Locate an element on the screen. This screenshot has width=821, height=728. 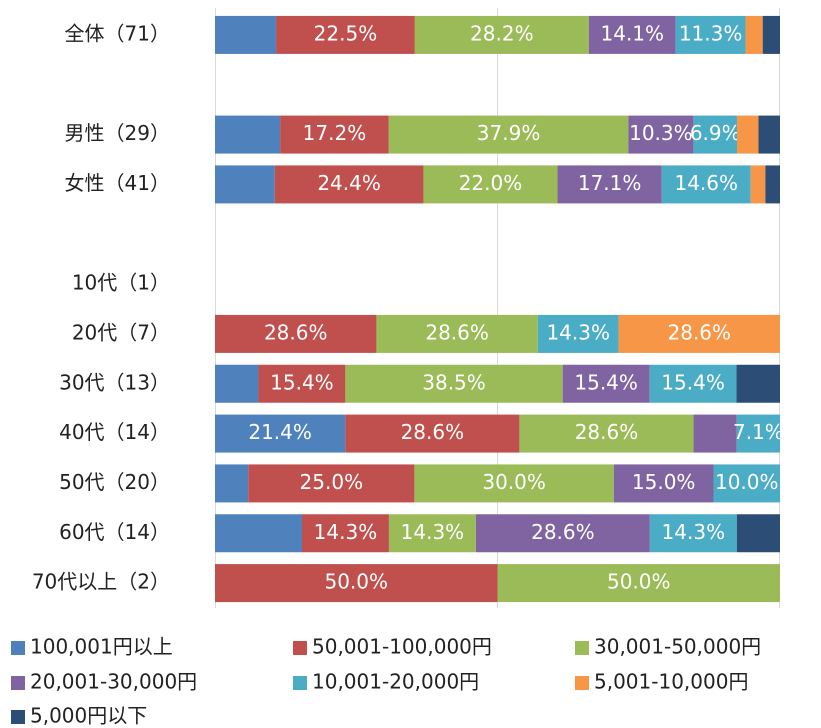
value-label: 22.0% is located at coordinates (491, 183).